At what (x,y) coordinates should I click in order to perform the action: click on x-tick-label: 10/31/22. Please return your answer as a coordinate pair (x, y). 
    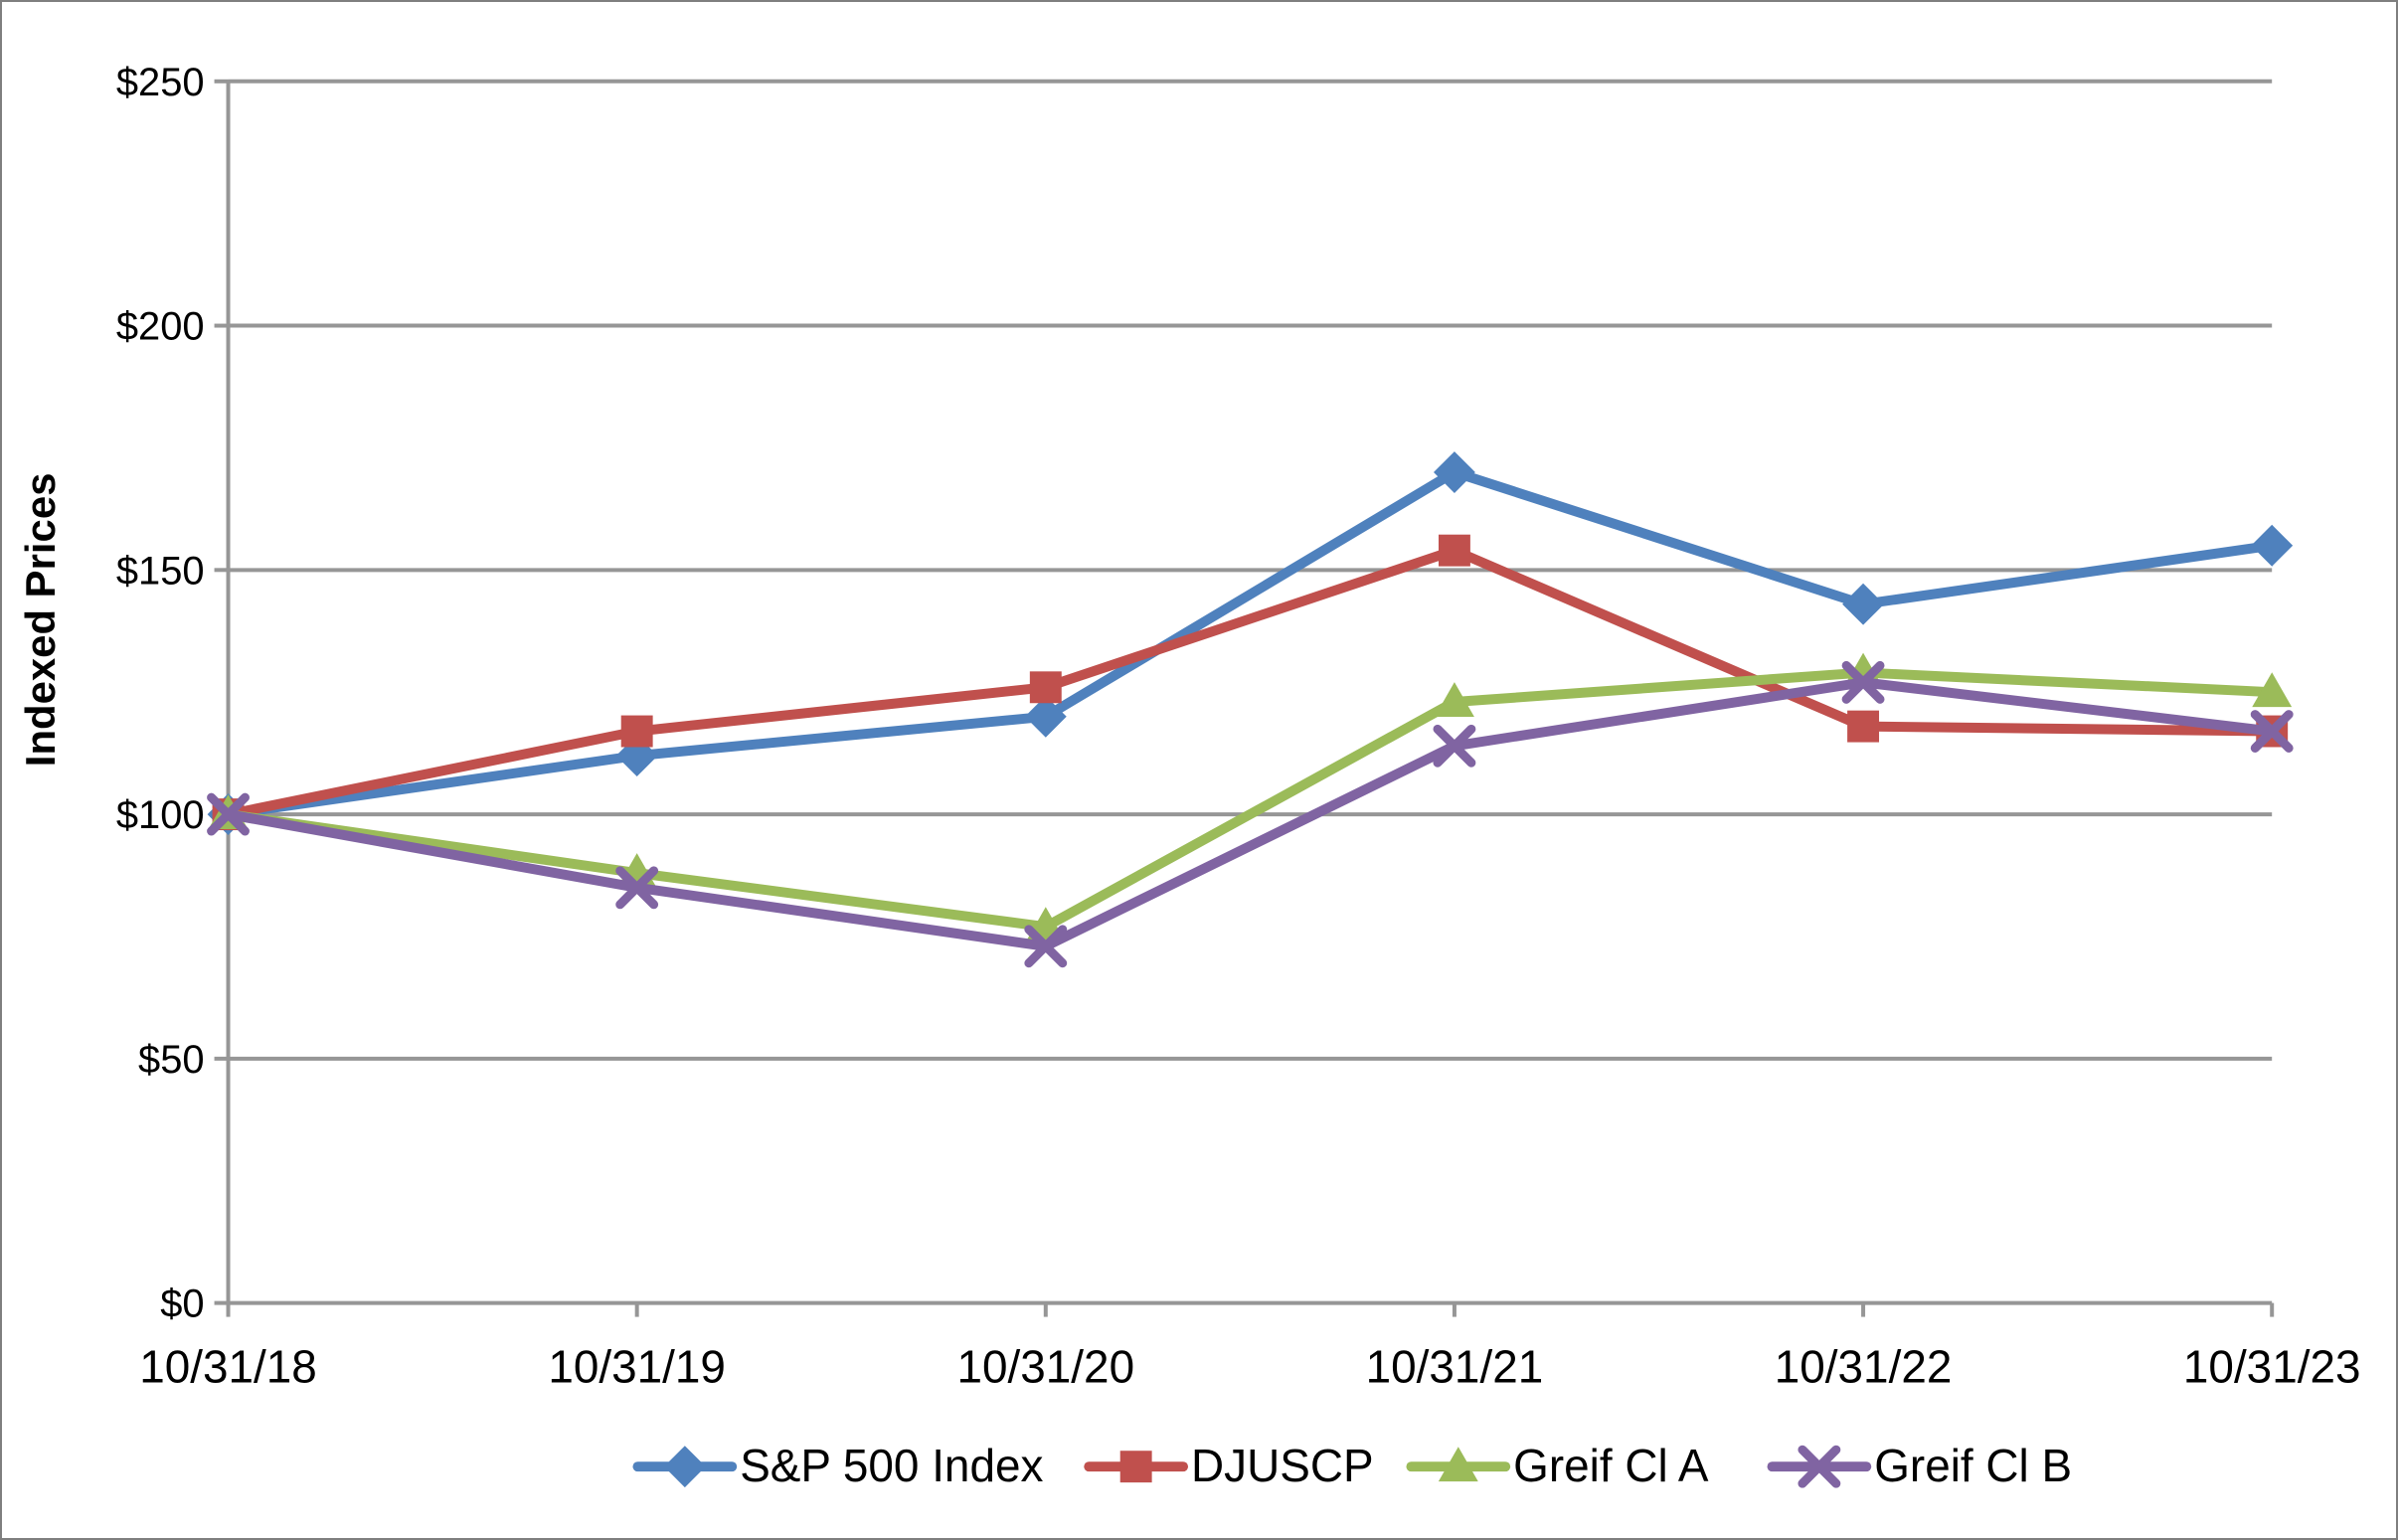
    Looking at the image, I should click on (1864, 1366).